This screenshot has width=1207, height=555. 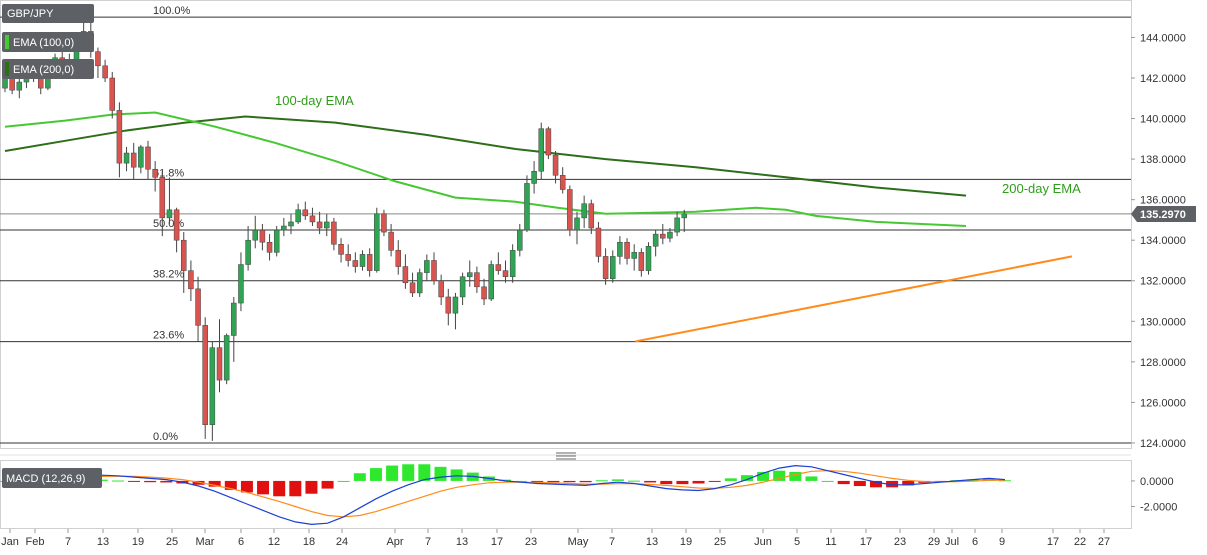 I want to click on macd-signal-line, so click(x=504, y=494).